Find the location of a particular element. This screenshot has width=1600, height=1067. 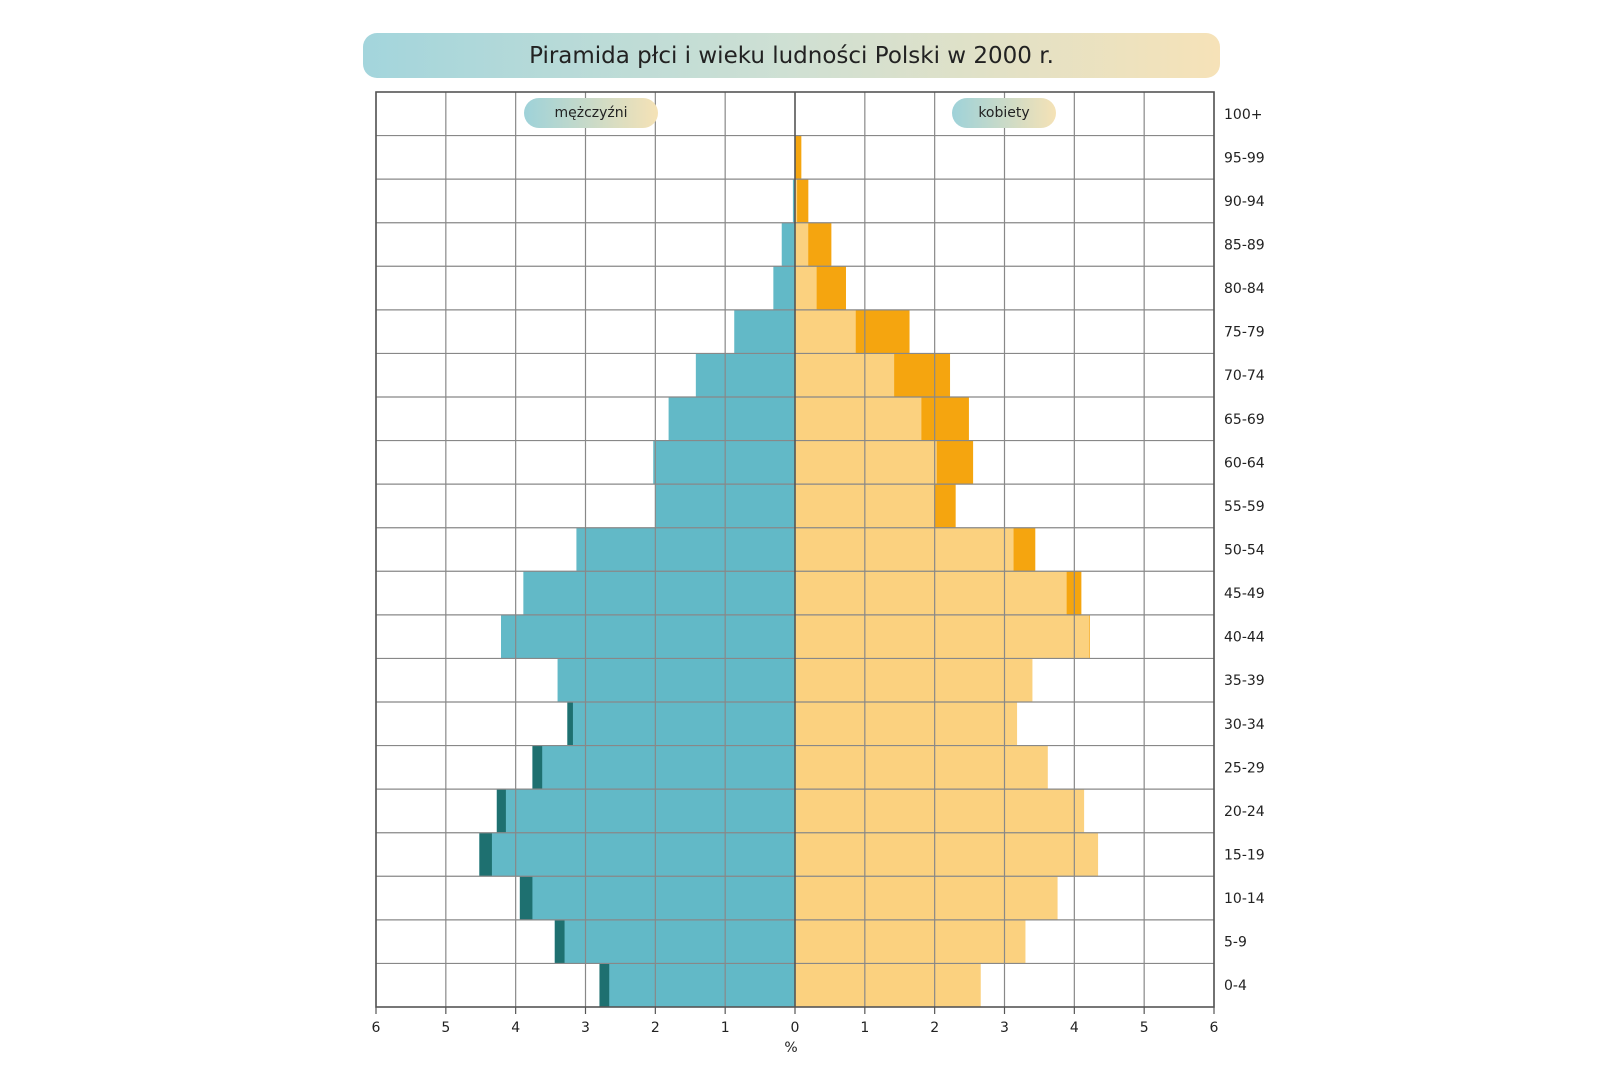

age-label: 15-19 is located at coordinates (1244, 856).